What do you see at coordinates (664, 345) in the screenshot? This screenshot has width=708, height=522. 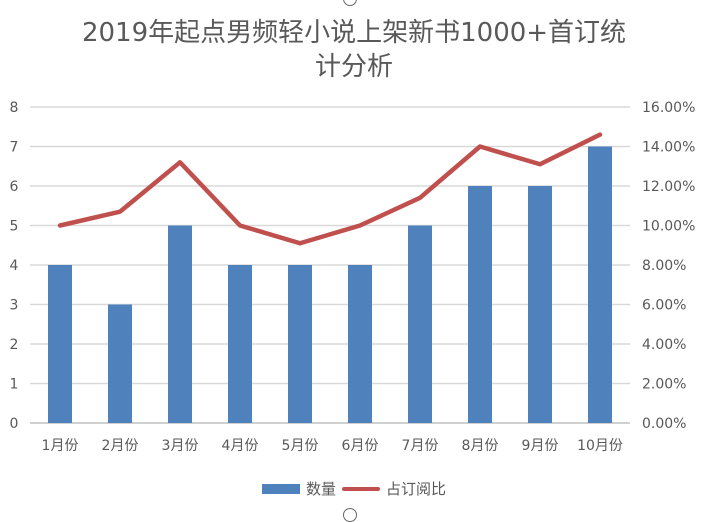 I see `right-tick-label: 4.00%` at bounding box center [664, 345].